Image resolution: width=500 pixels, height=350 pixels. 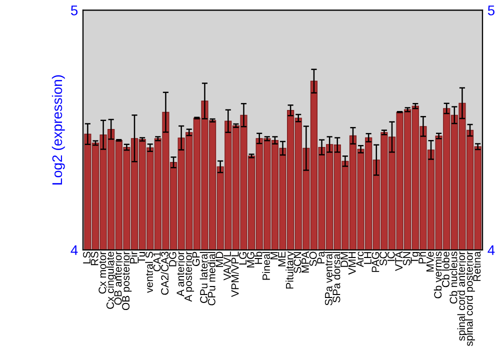 What do you see at coordinates (180, 273) in the screenshot?
I see `x-tick-label: A anterior` at bounding box center [180, 273].